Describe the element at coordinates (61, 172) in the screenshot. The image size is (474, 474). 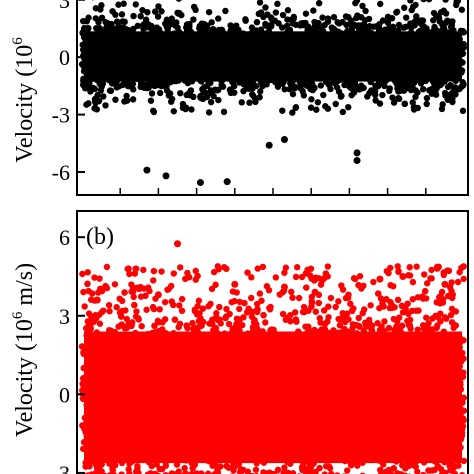
I see `y-tick-label: -6` at that location.